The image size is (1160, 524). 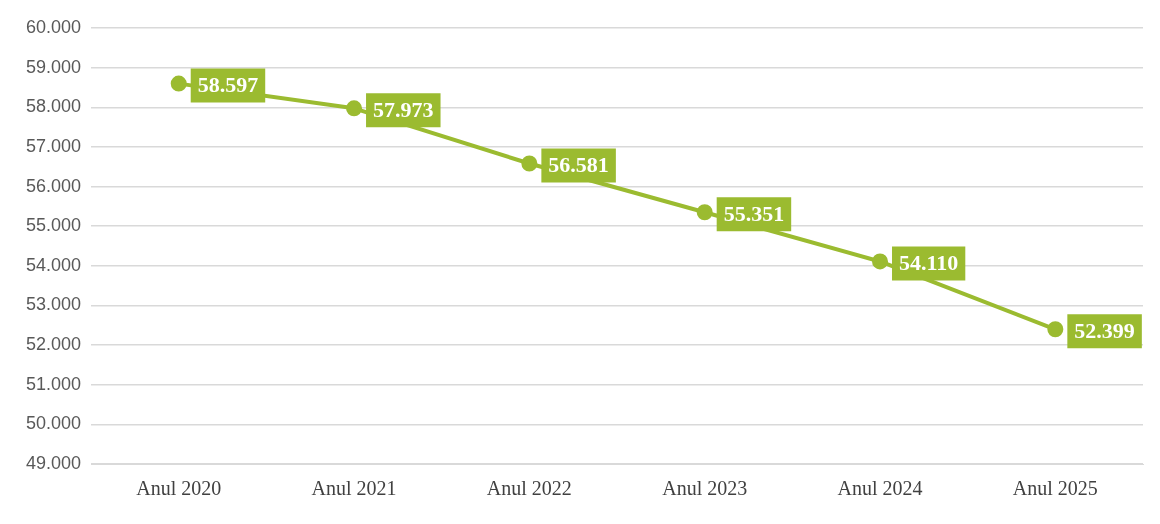 I want to click on y-tick-label: 59.000, so click(x=53, y=66).